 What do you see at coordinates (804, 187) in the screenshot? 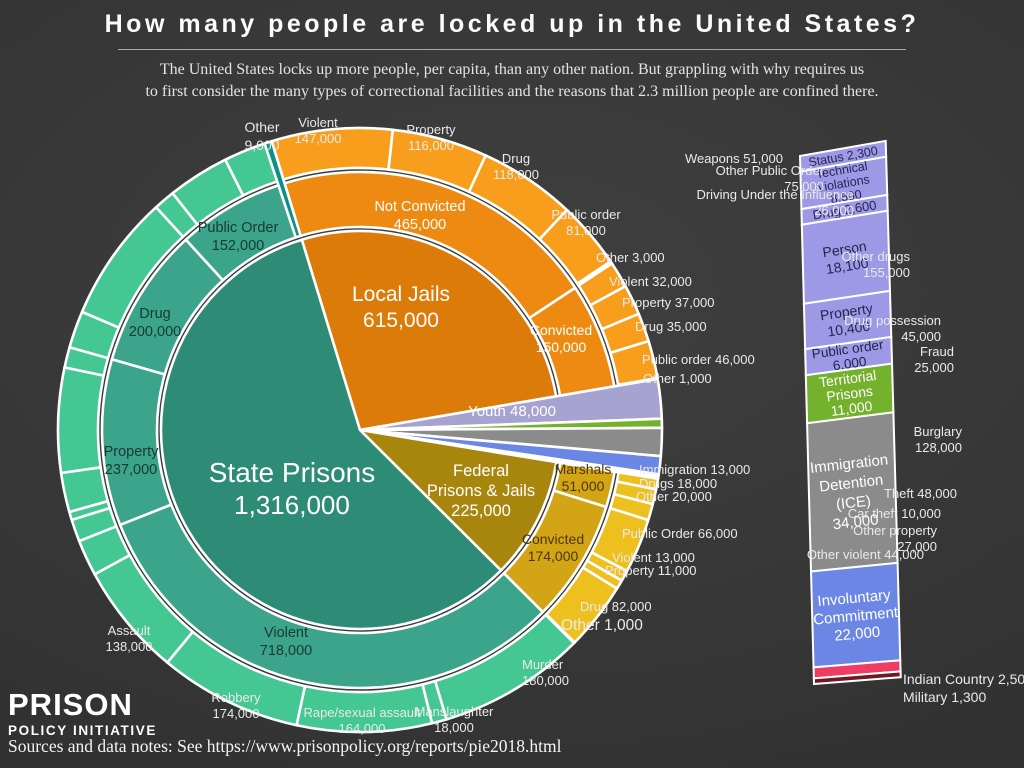
I see `callout-line: 75,000` at bounding box center [804, 187].